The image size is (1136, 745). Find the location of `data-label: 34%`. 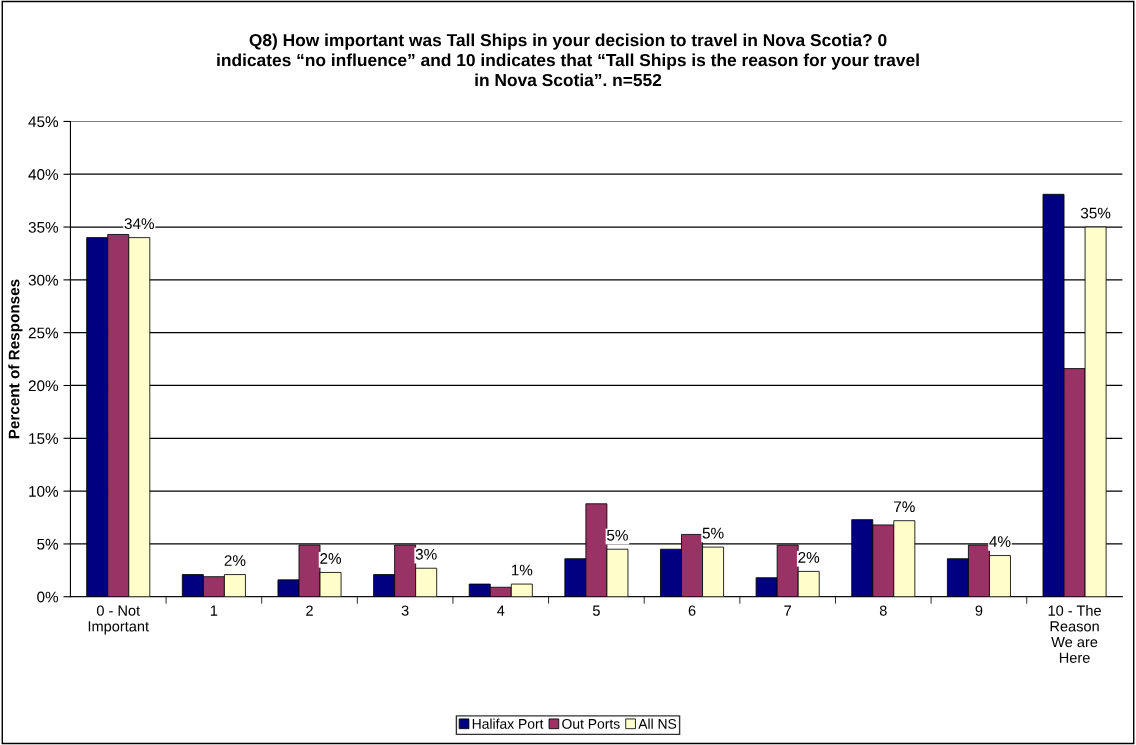

data-label: 34% is located at coordinates (139, 224).